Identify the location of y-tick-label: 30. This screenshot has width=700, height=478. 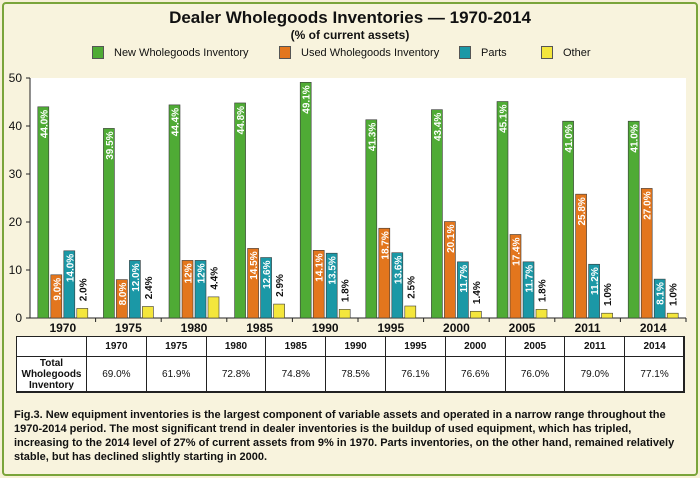
(16, 174).